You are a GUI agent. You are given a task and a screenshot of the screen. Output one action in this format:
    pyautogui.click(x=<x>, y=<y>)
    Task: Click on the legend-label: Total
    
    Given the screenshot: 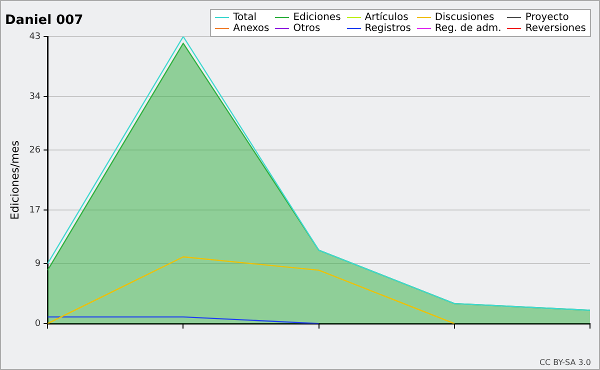 What is the action you would take?
    pyautogui.click(x=244, y=17)
    